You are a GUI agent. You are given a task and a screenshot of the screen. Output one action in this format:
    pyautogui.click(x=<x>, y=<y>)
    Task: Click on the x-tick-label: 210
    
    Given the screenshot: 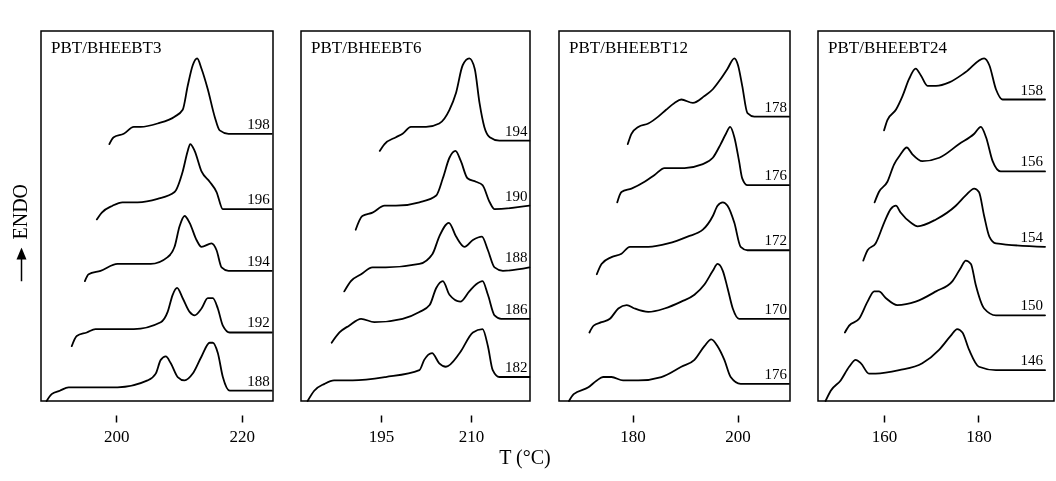 What is the action you would take?
    pyautogui.click(x=471, y=436)
    